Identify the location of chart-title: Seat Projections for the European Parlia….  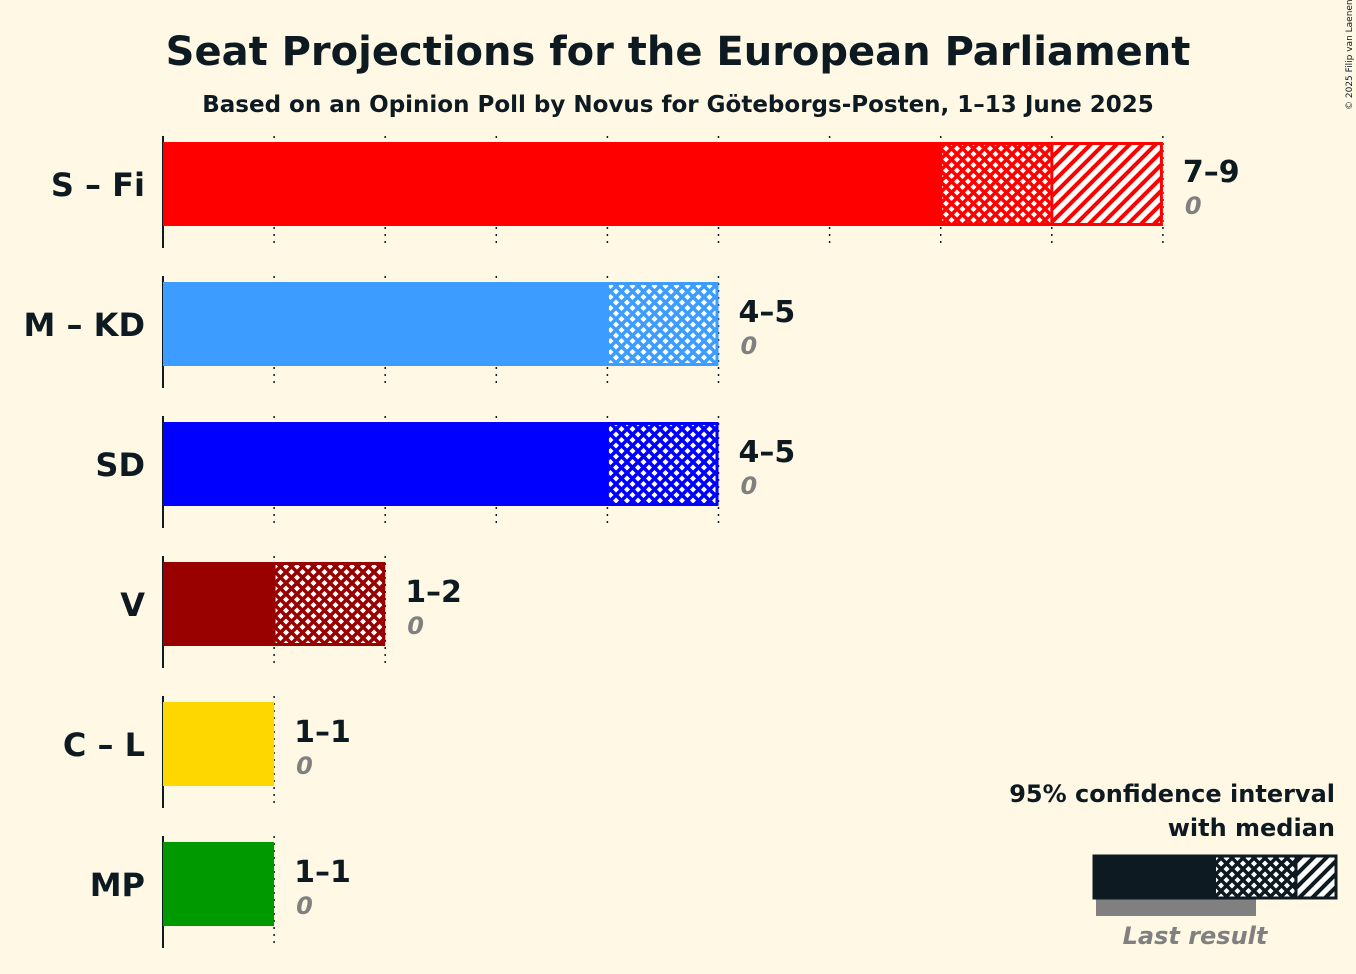
(678, 52).